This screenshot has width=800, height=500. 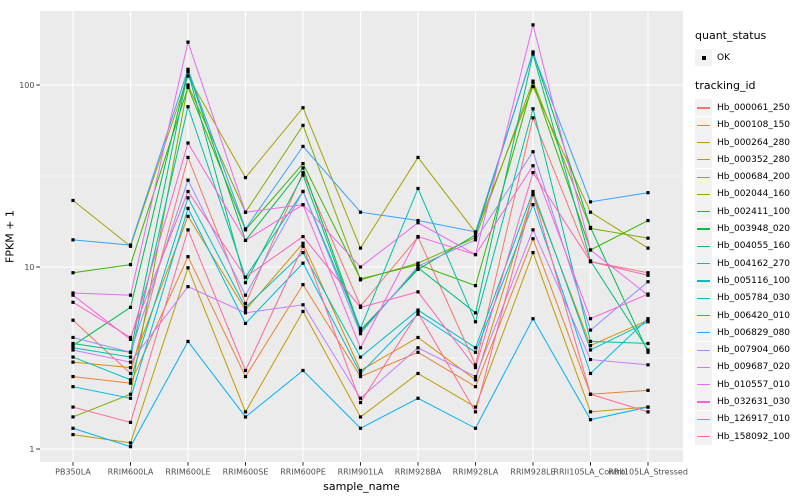 What do you see at coordinates (29, 267) in the screenshot?
I see `y-tick-label: 10` at bounding box center [29, 267].